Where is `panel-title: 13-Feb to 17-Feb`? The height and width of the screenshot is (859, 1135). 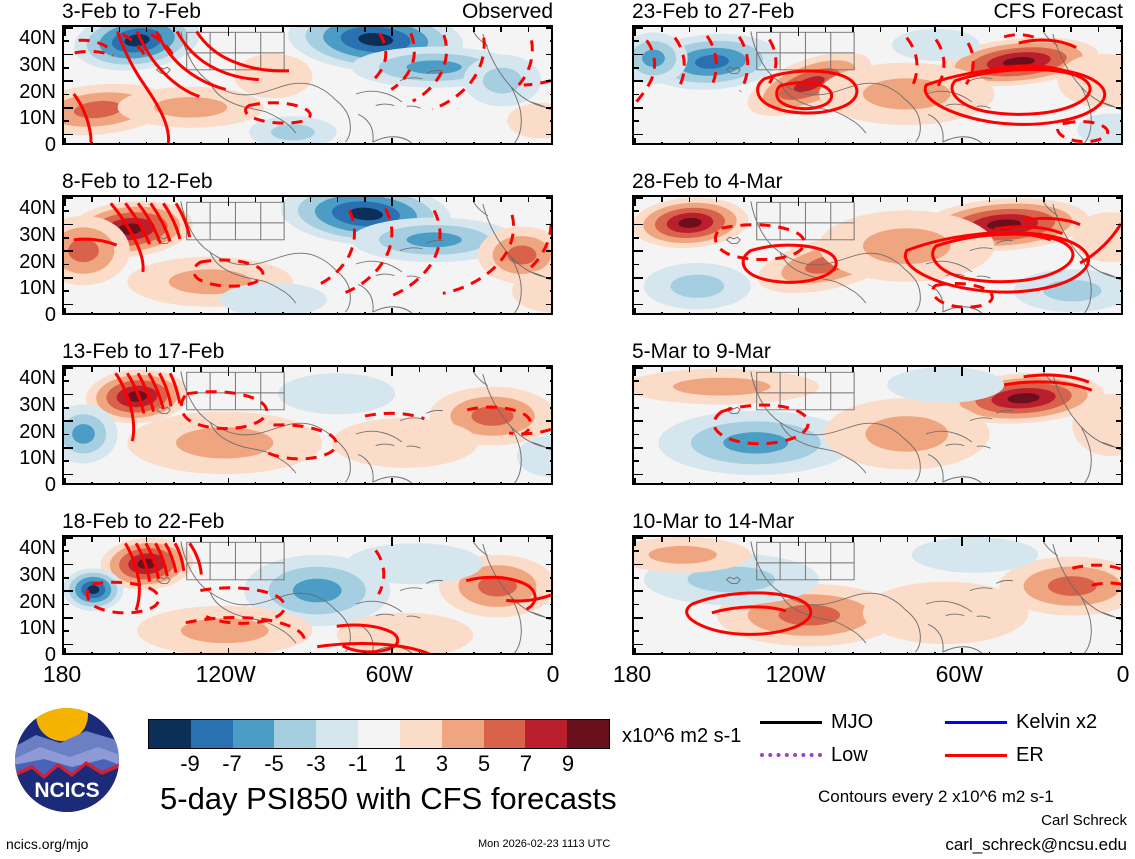 panel-title: 13-Feb to 17-Feb is located at coordinates (143, 351).